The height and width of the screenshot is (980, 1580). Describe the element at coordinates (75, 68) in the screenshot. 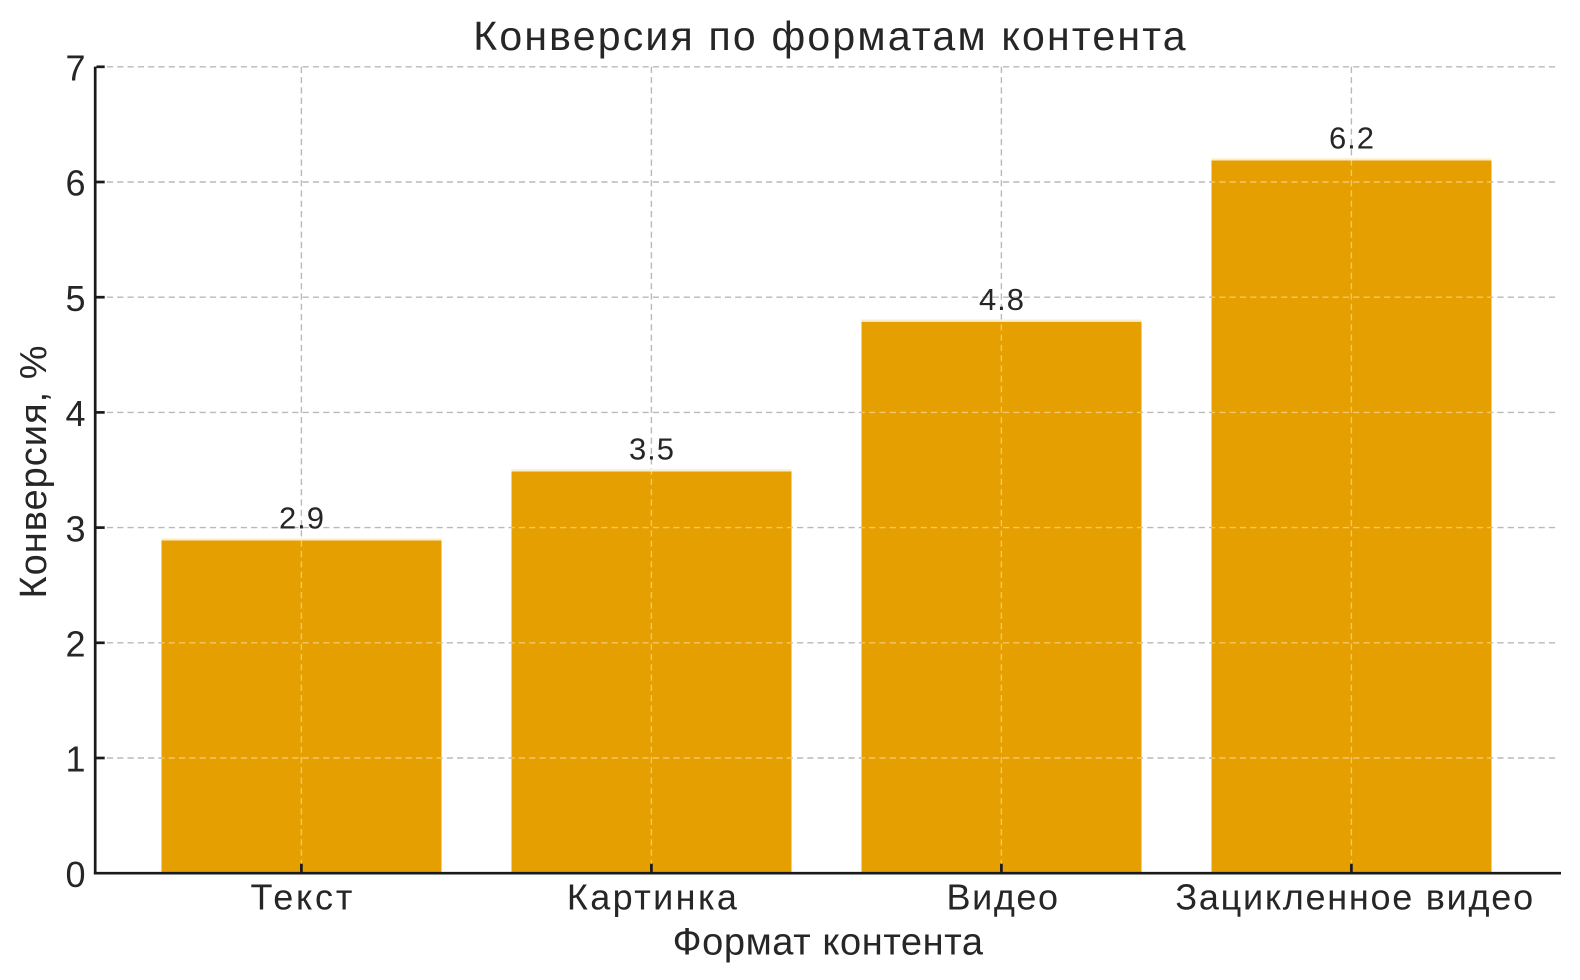

I see `svg-text: 7` at that location.